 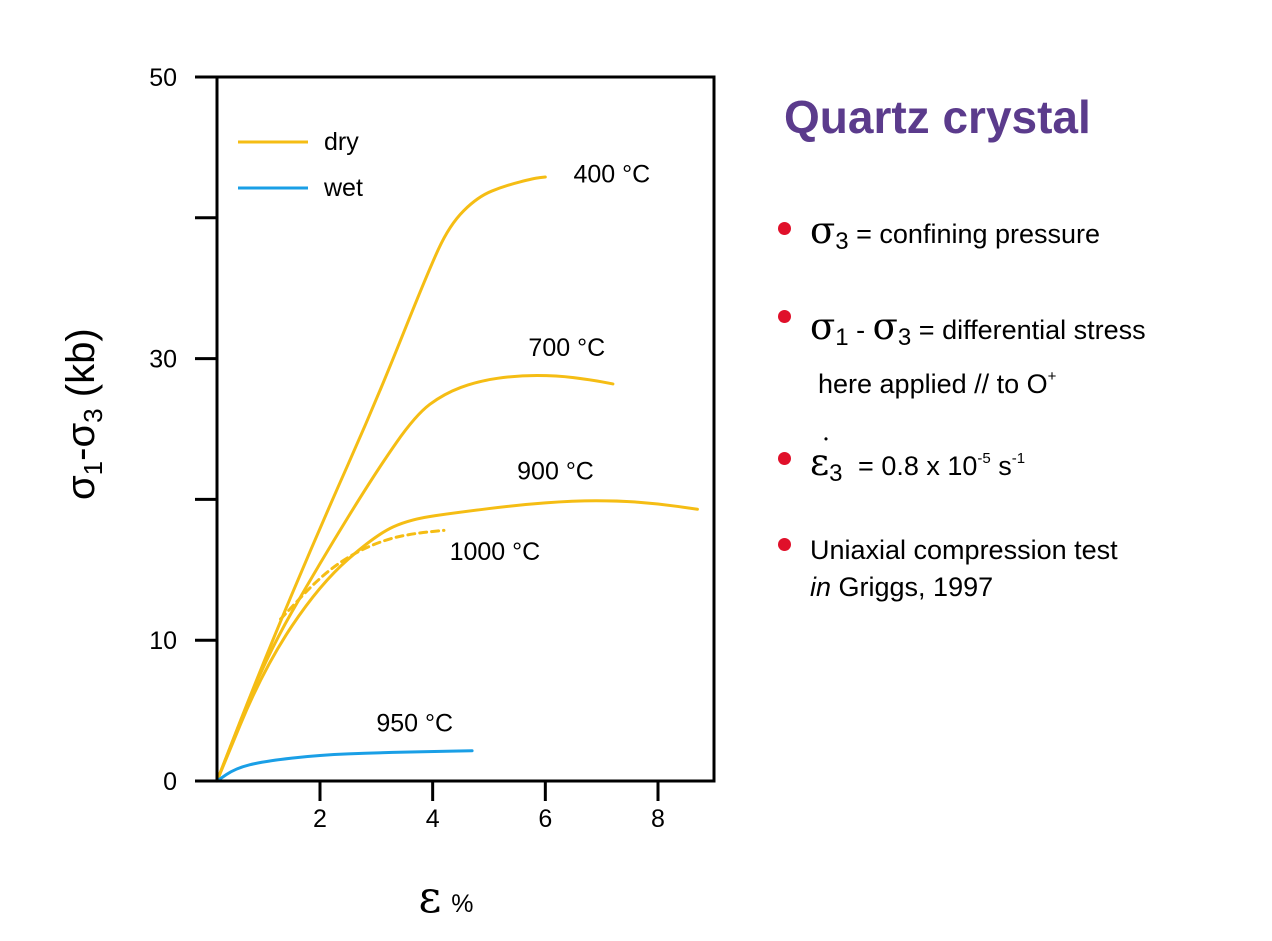 What do you see at coordinates (300, 165) in the screenshot?
I see `legend: dry wet` at bounding box center [300, 165].